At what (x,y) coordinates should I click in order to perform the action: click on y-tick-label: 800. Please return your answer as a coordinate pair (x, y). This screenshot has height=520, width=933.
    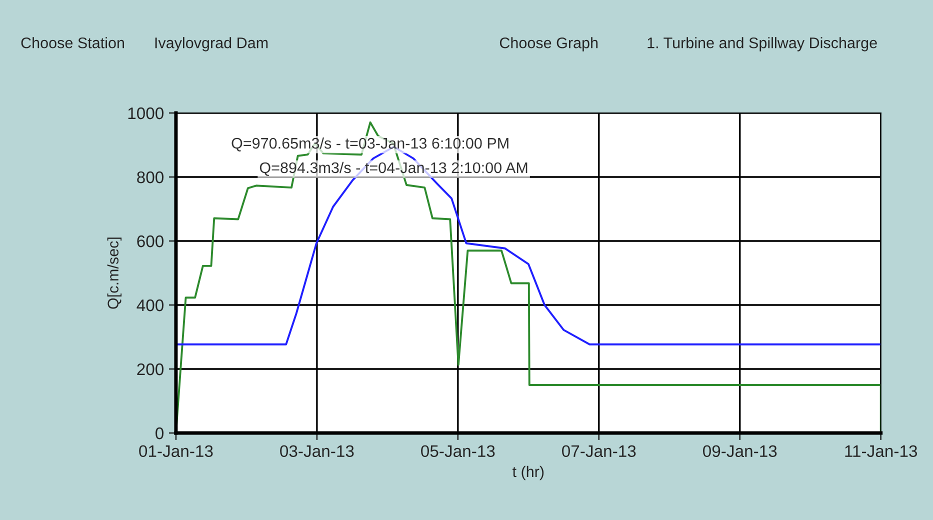
    Looking at the image, I should click on (150, 177).